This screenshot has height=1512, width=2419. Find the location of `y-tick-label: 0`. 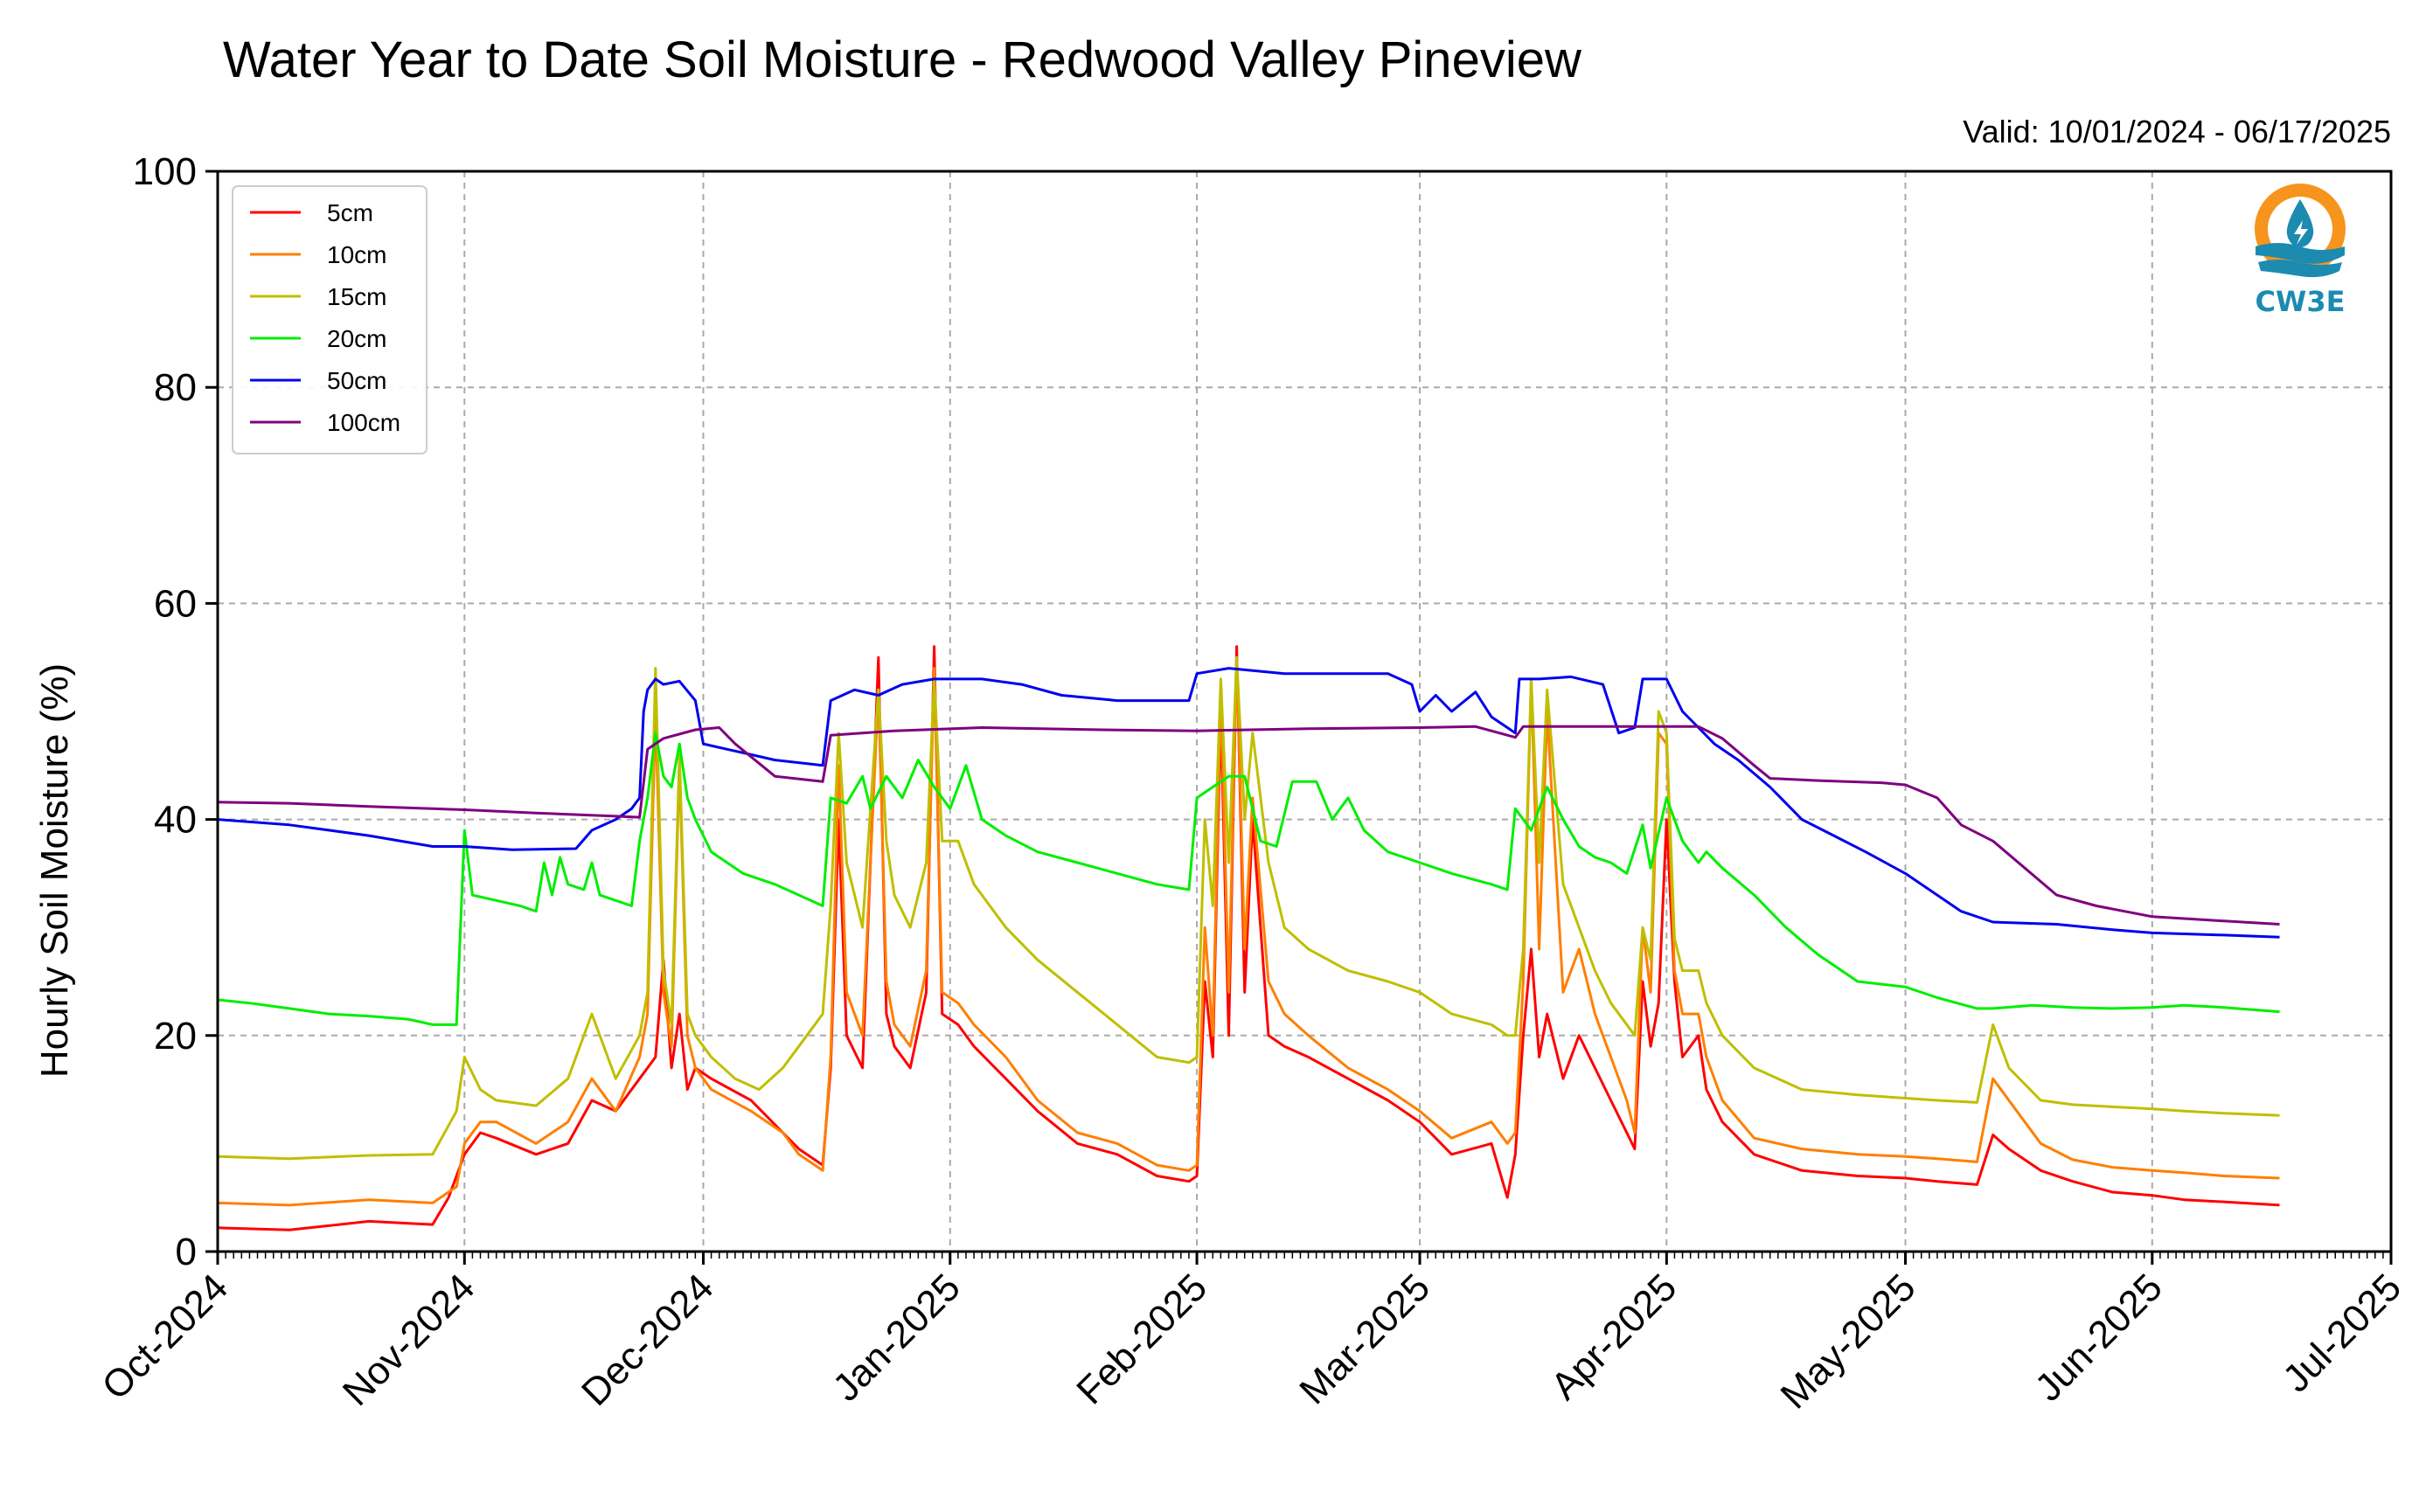

y-tick-label: 0 is located at coordinates (187, 1252).